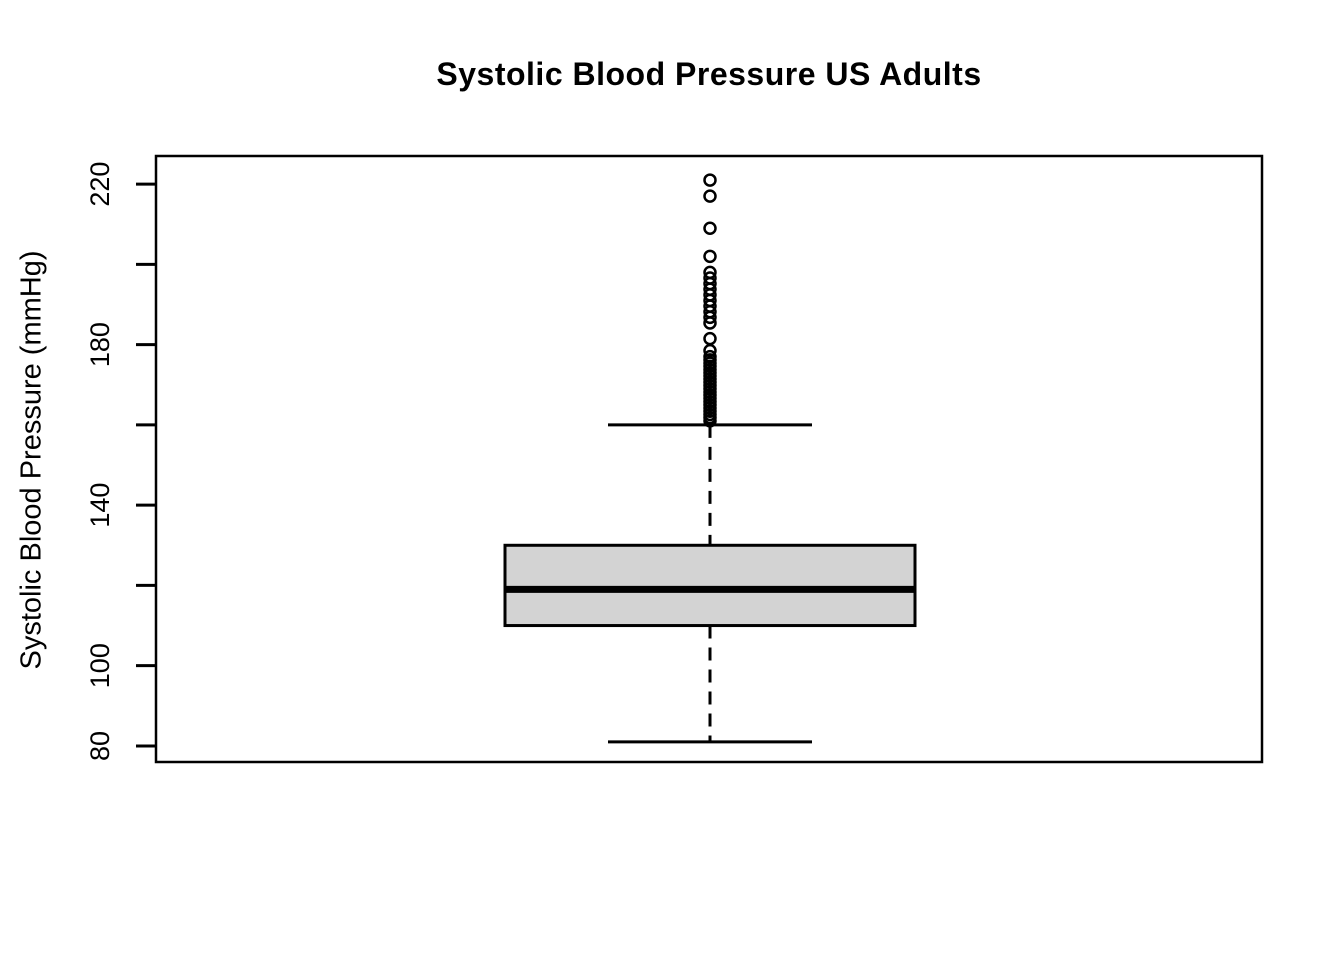  I want to click on chart-title: Systolic Blood Pressure US Adults, so click(709, 74).